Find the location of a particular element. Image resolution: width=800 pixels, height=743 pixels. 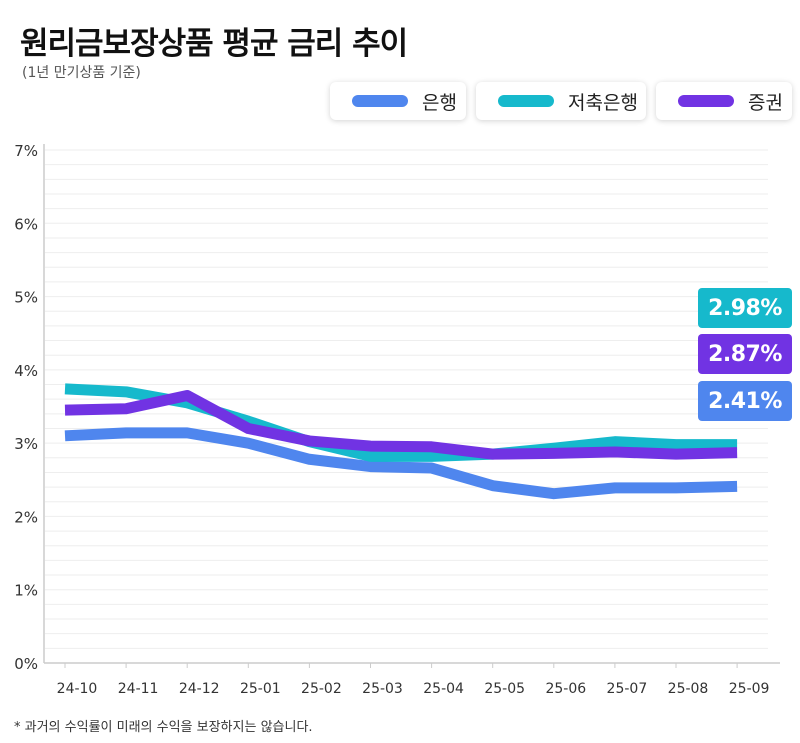

chart-title: 원리금보장상품 평균 금리 추이 is located at coordinates (214, 44).